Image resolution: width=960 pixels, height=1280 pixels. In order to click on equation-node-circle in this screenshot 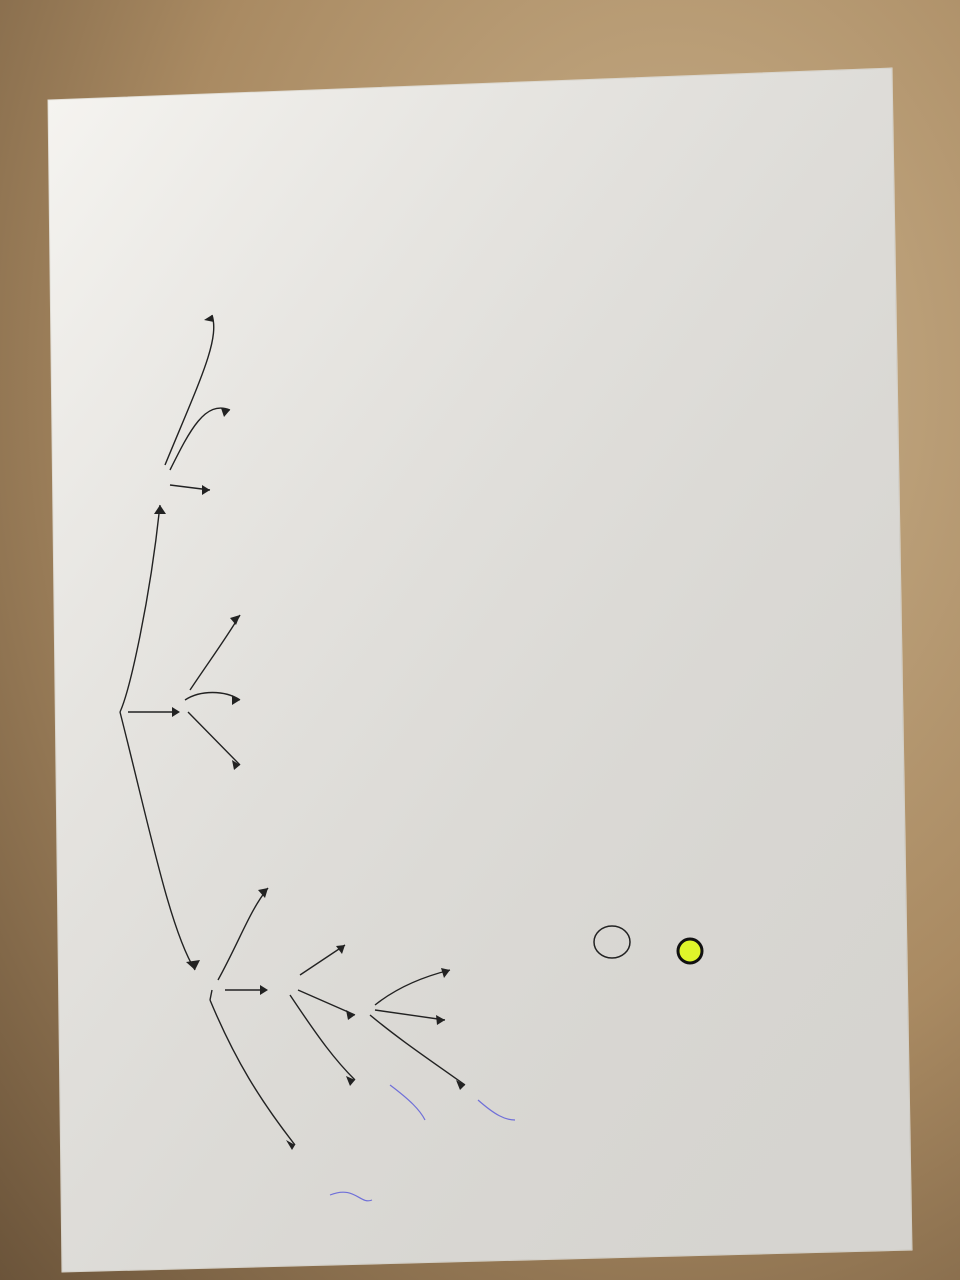, I will do `click(612, 942)`.